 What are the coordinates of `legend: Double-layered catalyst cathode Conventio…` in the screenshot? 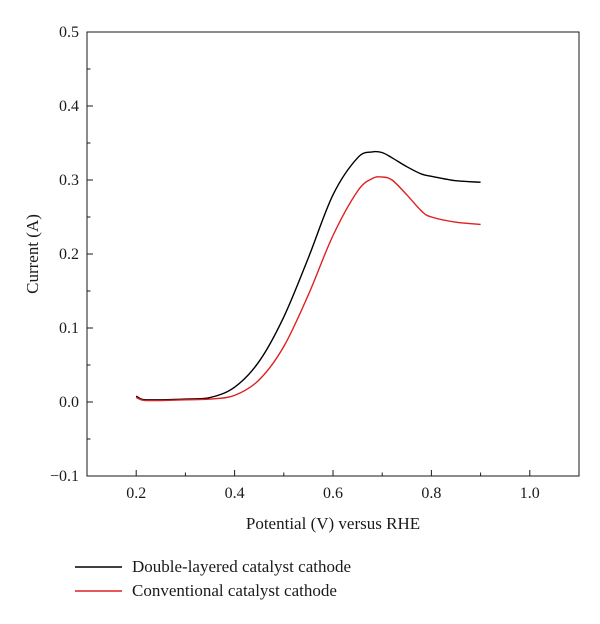 It's located at (213, 578).